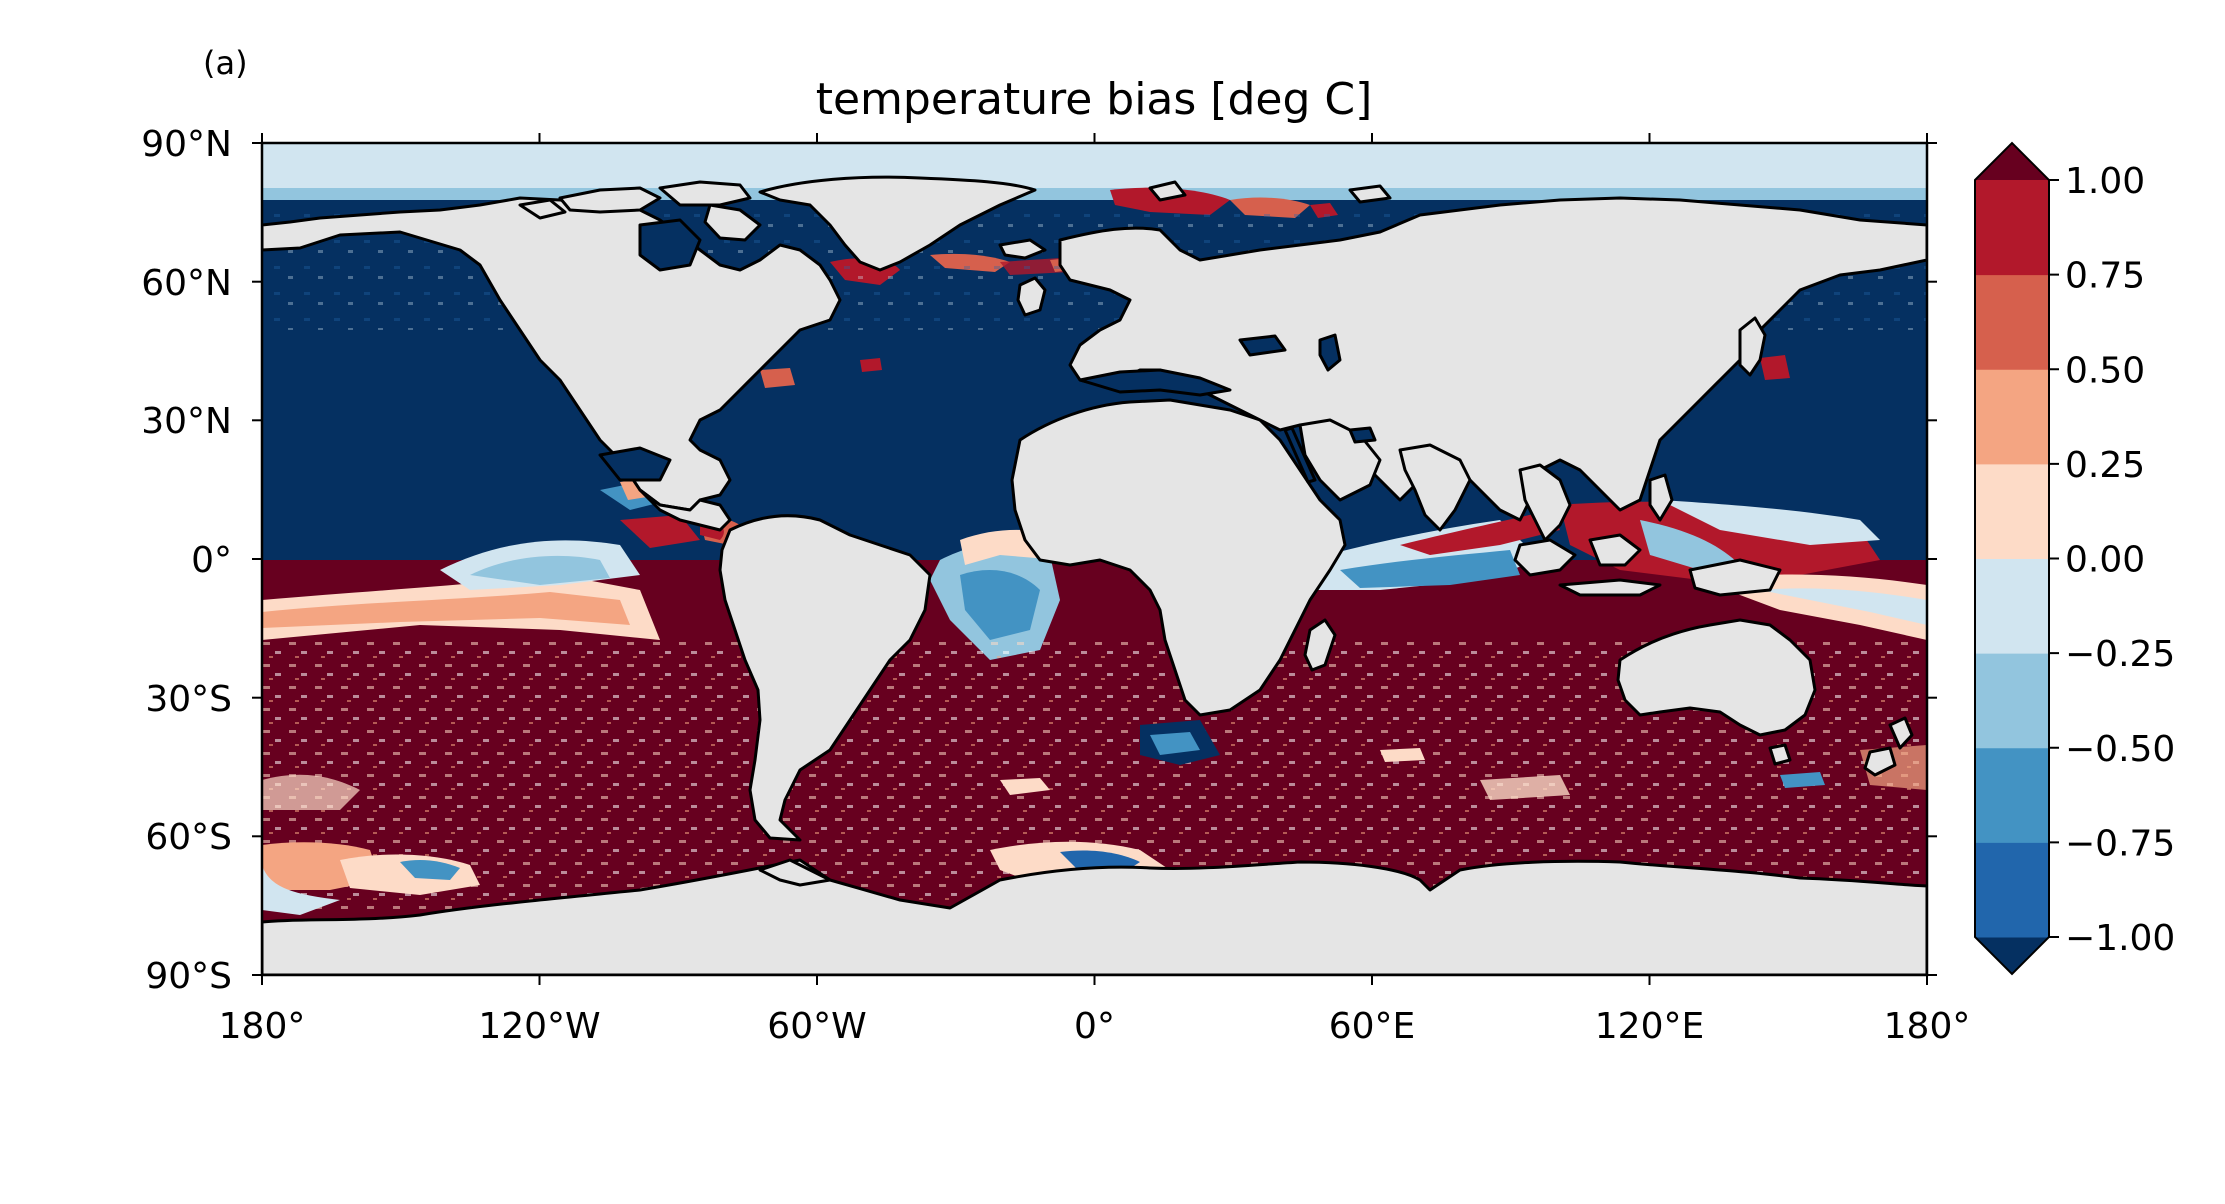  Describe the element at coordinates (2105, 465) in the screenshot. I see `colorbar-tick-label: 0.25` at that location.